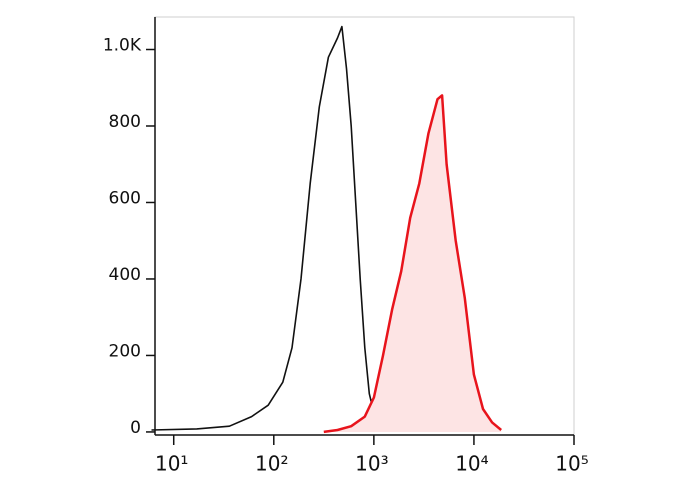  Describe the element at coordinates (371, 464) in the screenshot. I see `x-tick-label: 10³` at that location.